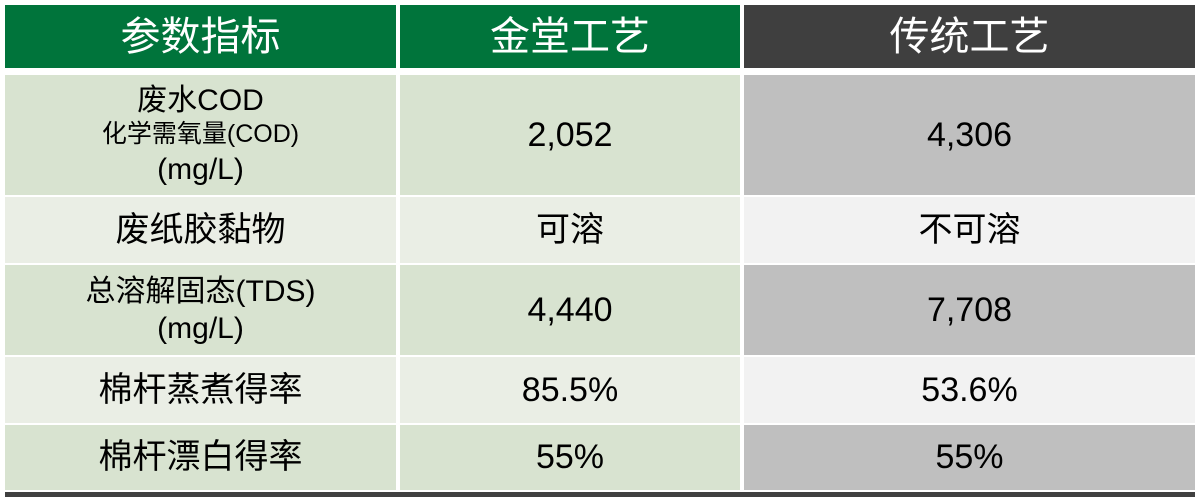 Image resolution: width=1200 pixels, height=500 pixels. What do you see at coordinates (570, 230) in the screenshot?
I see `value-cell-jintang-stickies: 可溶` at bounding box center [570, 230].